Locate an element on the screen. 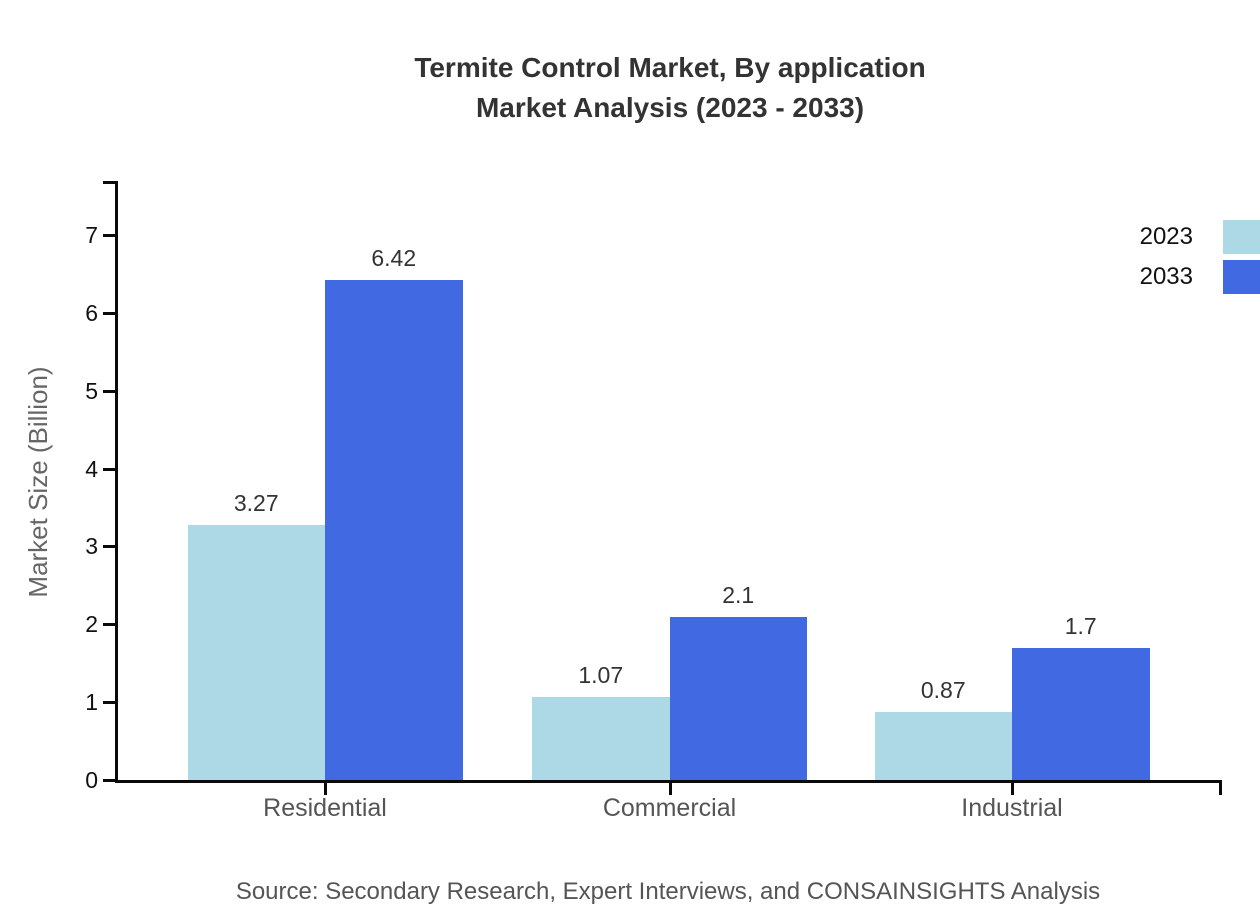 The width and height of the screenshot is (1260, 920). bar-value-label: 3.27 is located at coordinates (256, 503).